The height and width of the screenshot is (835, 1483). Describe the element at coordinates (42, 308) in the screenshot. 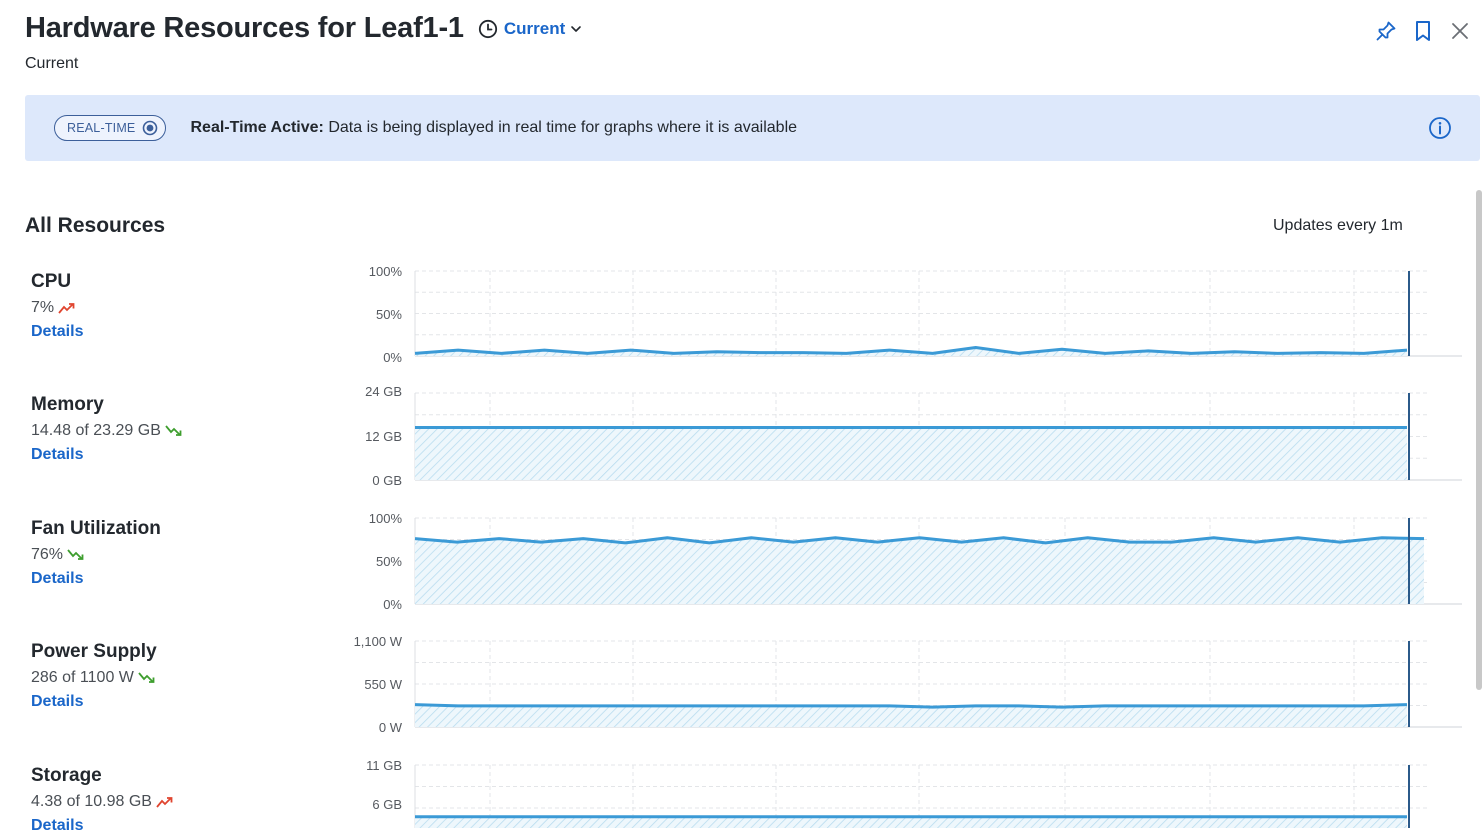

I see `resource-value-text: 7%` at that location.